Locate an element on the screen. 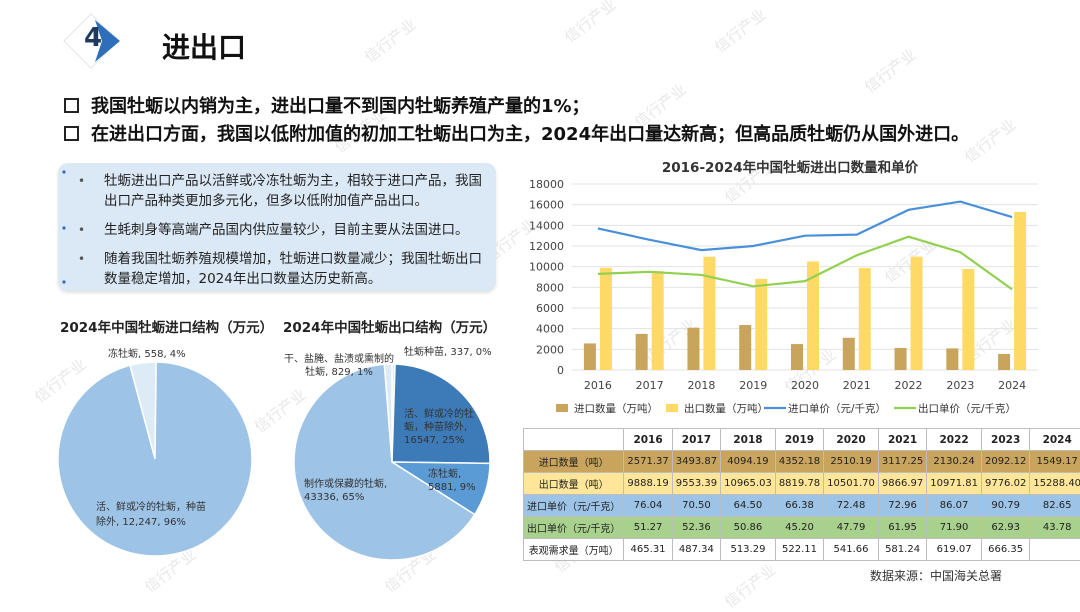  table-cell: 10965.03 is located at coordinates (748, 484).